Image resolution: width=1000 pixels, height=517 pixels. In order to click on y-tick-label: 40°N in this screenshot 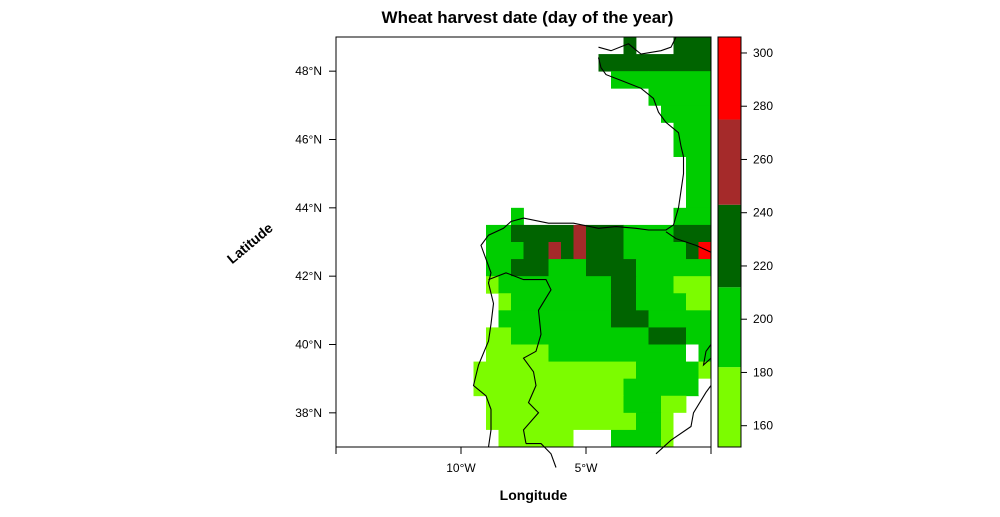, I will do `click(308, 345)`.